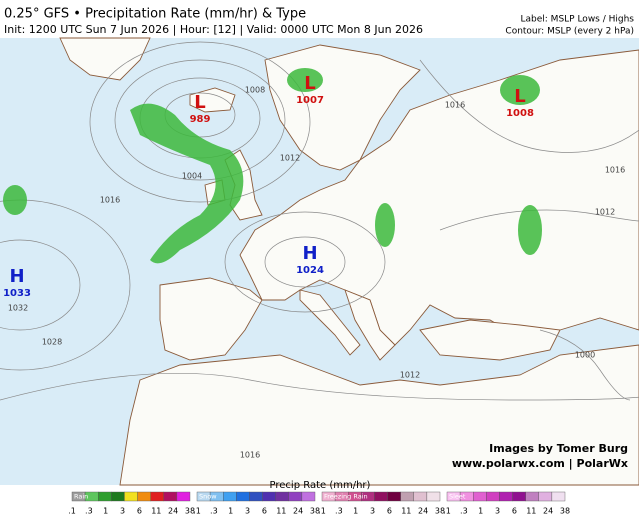 The image size is (639, 522). Describe the element at coordinates (520, 113) in the screenshot. I see `system-pressure: 1008` at that location.